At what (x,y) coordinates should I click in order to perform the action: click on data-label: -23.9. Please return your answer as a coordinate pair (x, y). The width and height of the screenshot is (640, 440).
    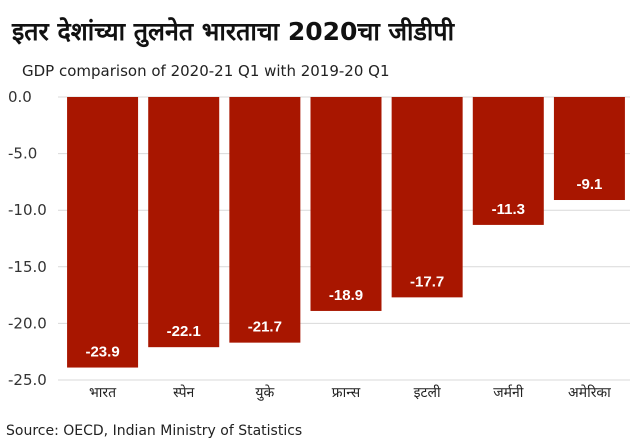
    Looking at the image, I should click on (102, 352).